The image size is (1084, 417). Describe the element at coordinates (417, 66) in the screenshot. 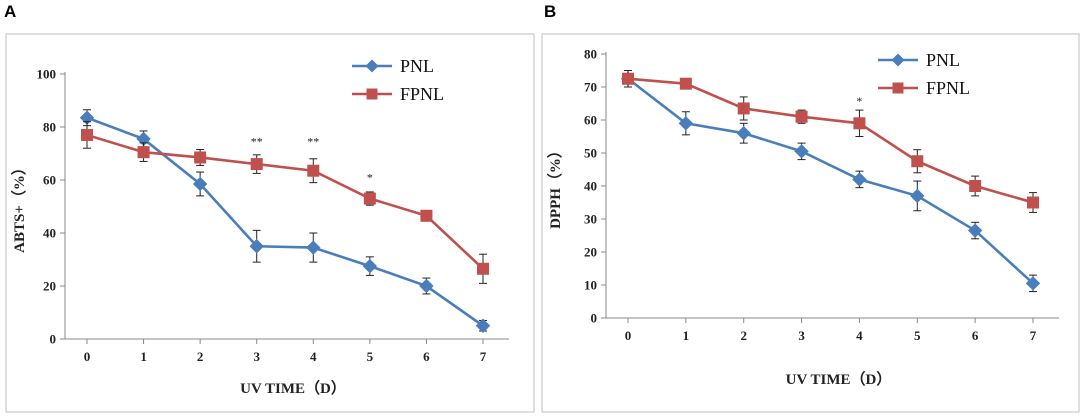

I see `legend-label-pnl-a: PNL` at that location.